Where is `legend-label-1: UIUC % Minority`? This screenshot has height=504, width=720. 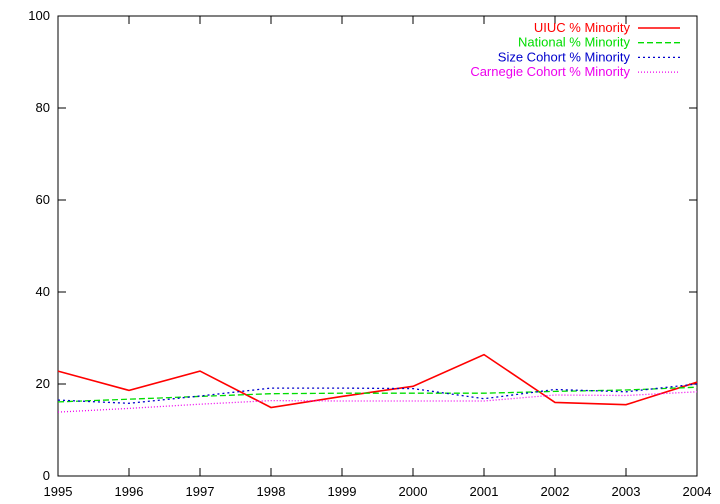 legend-label-1: UIUC % Minority is located at coordinates (582, 27).